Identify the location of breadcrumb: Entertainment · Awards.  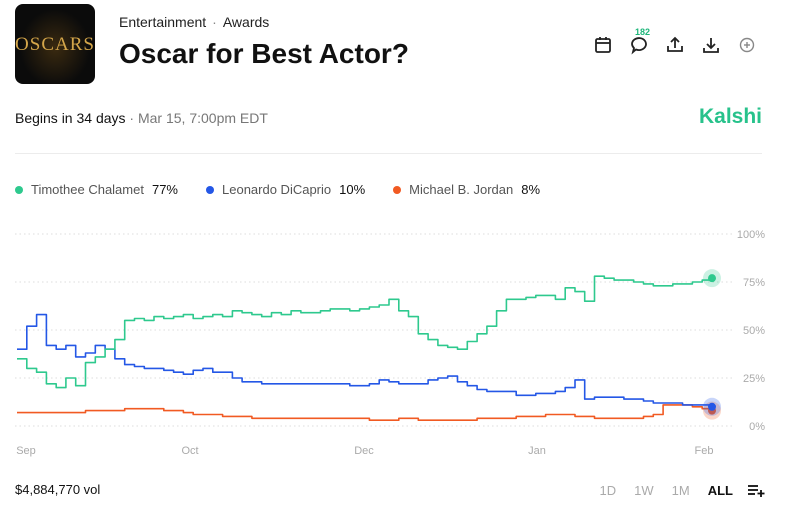
(194, 22).